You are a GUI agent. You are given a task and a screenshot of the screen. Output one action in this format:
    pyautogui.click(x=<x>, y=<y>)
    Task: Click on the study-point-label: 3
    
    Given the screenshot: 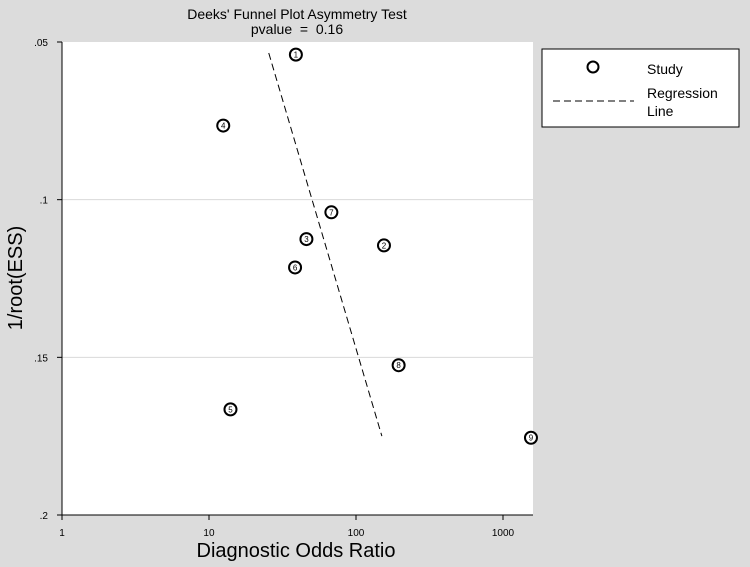 What is the action you would take?
    pyautogui.click(x=306, y=239)
    